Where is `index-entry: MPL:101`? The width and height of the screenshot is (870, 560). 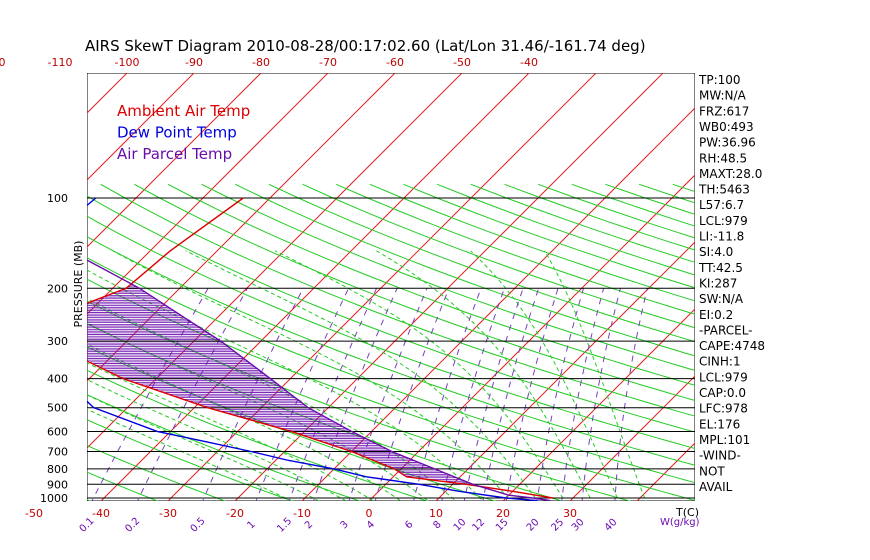 index-entry: MPL:101 is located at coordinates (724, 440).